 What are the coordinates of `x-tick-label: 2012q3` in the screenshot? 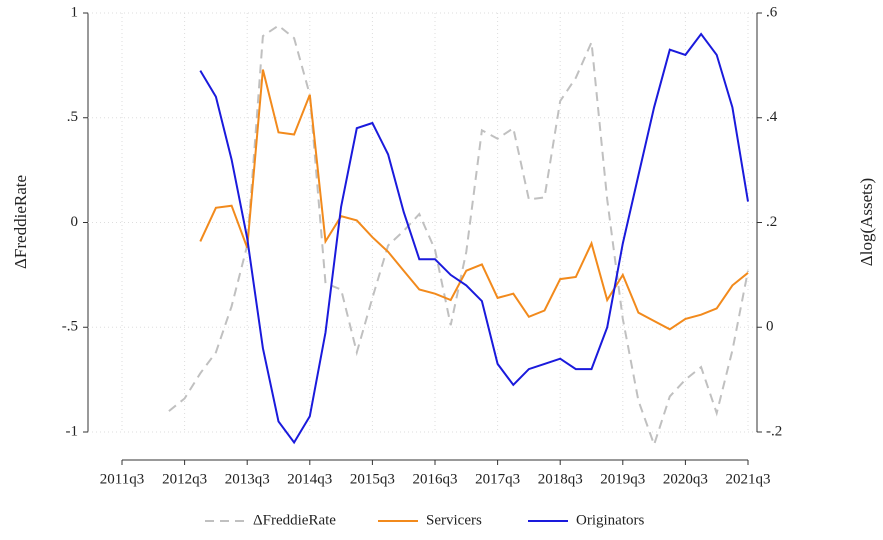 It's located at (184, 479).